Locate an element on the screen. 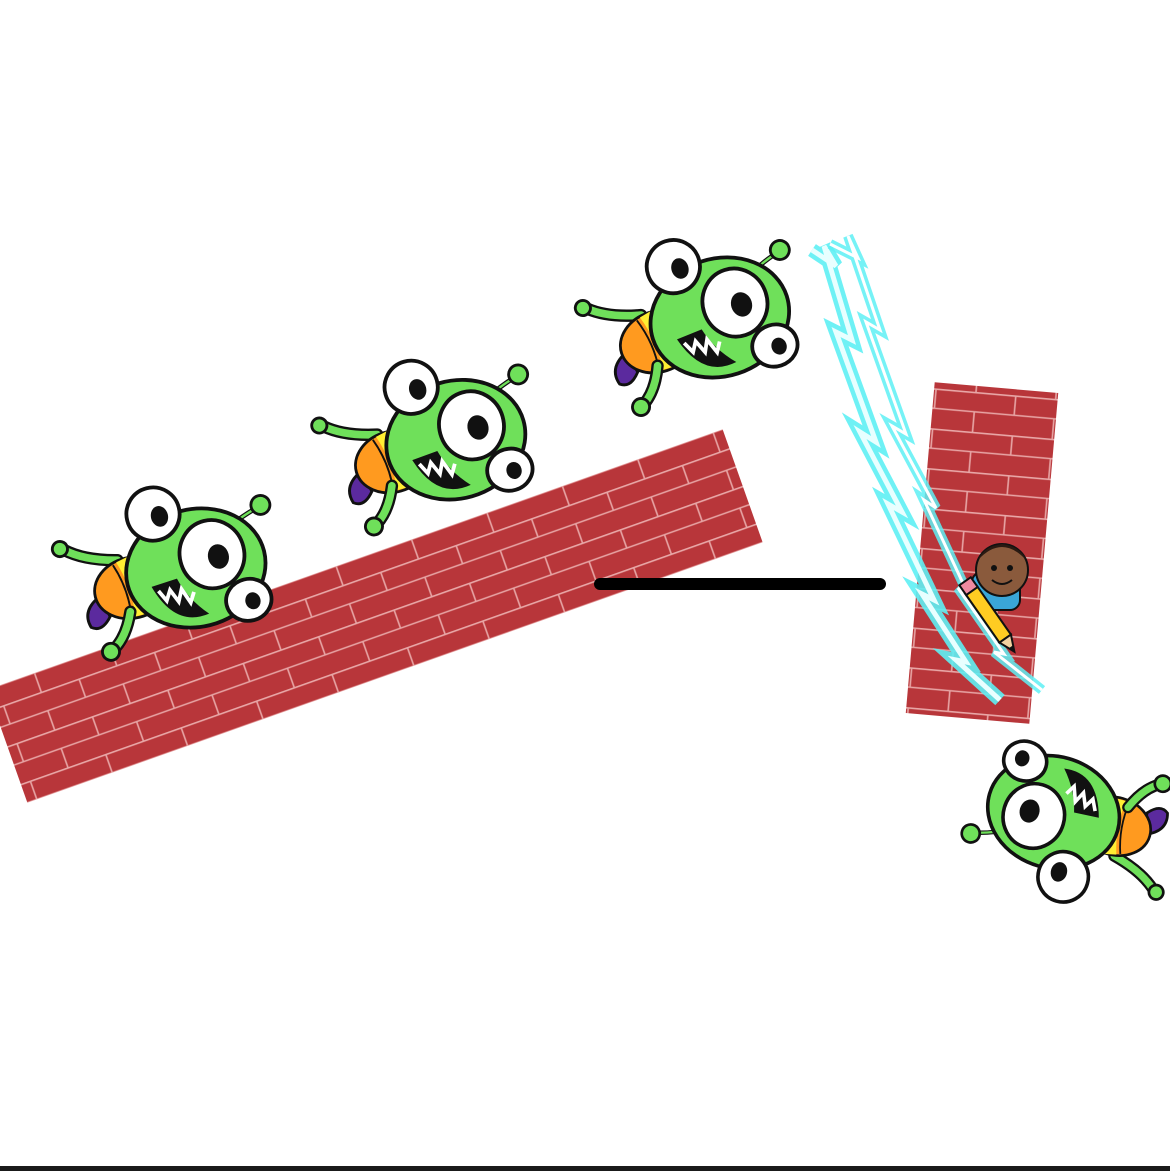  lightning-bolt-icon is located at coordinates (927, 469).